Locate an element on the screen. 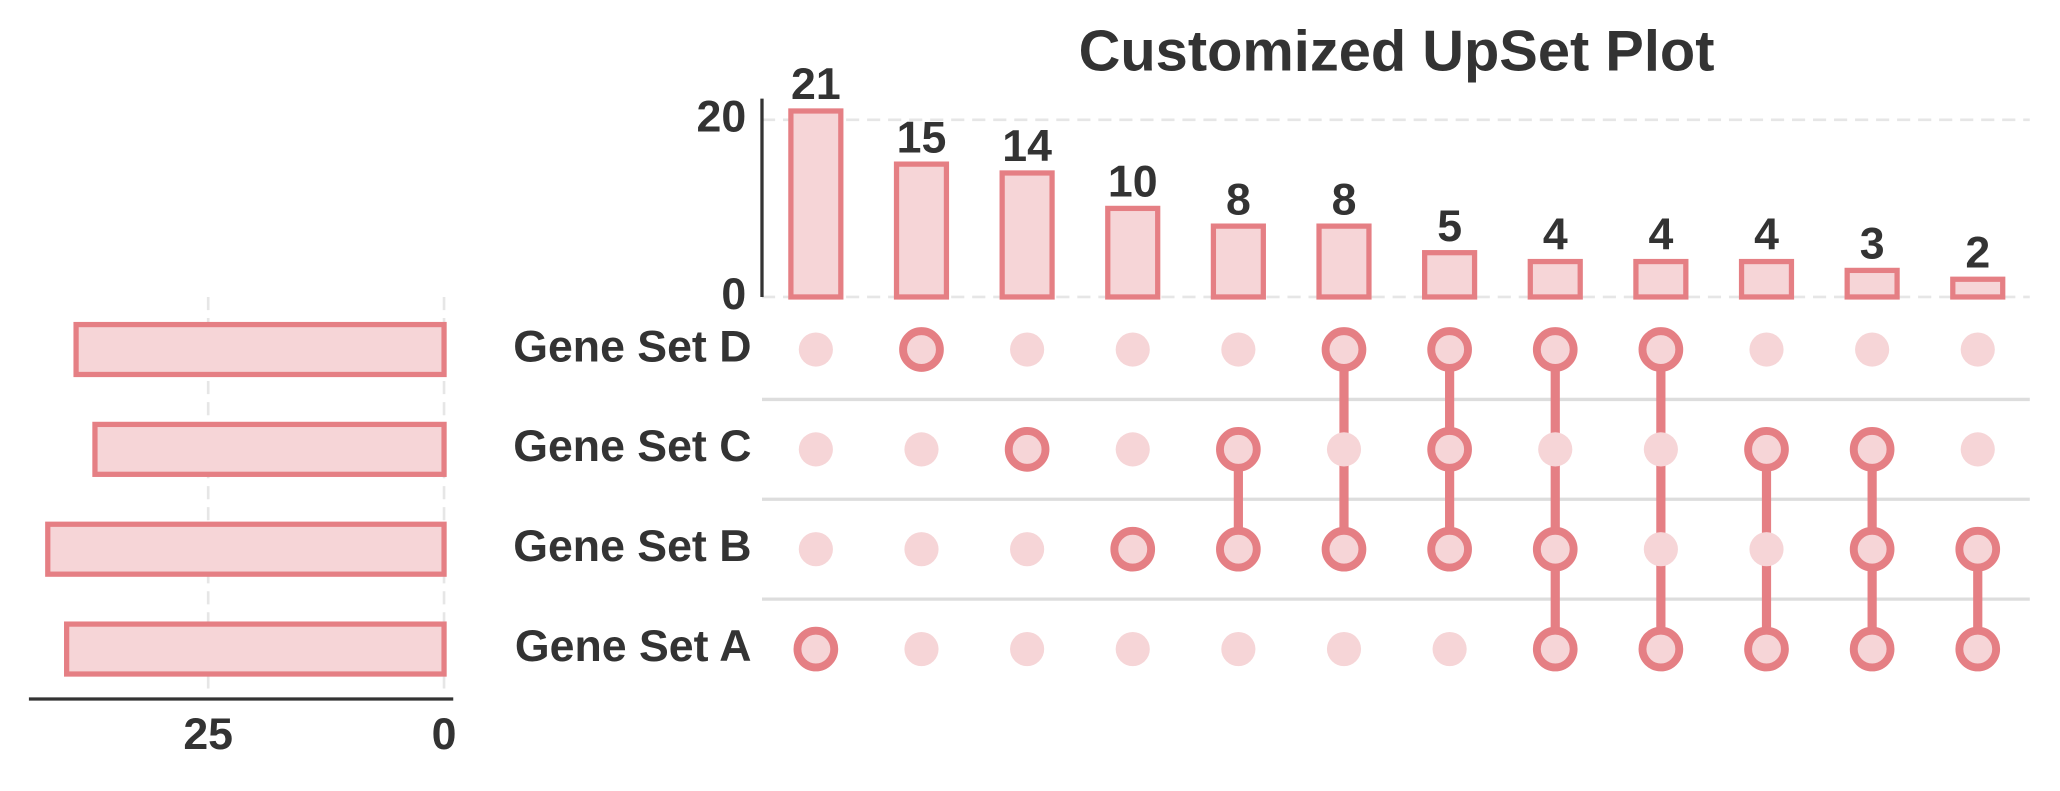  value-label: 15 is located at coordinates (922, 137).